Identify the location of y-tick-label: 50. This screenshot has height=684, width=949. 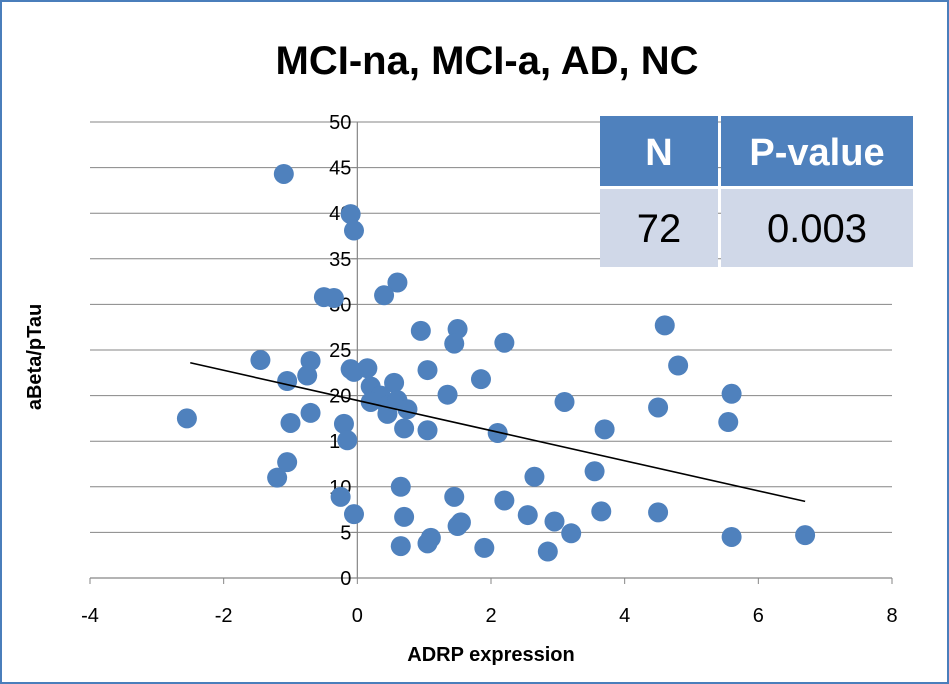
(340, 123).